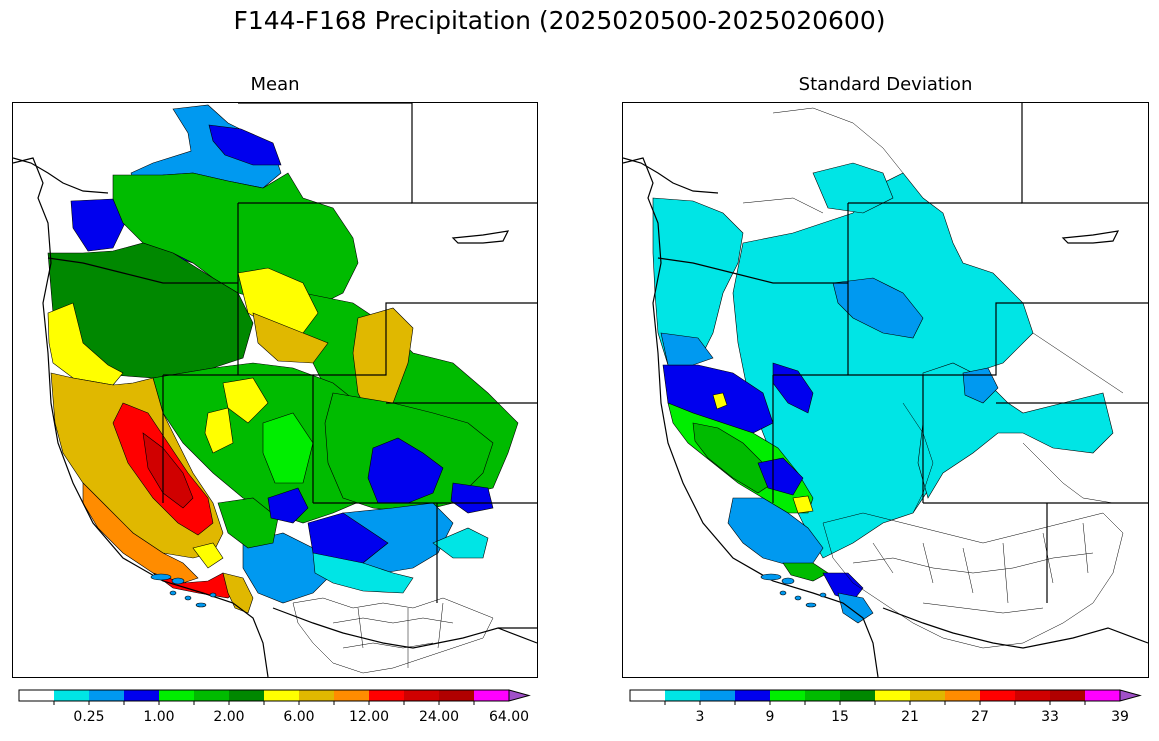  I want to click on mean-region-socal-orange, so click(238, 593).